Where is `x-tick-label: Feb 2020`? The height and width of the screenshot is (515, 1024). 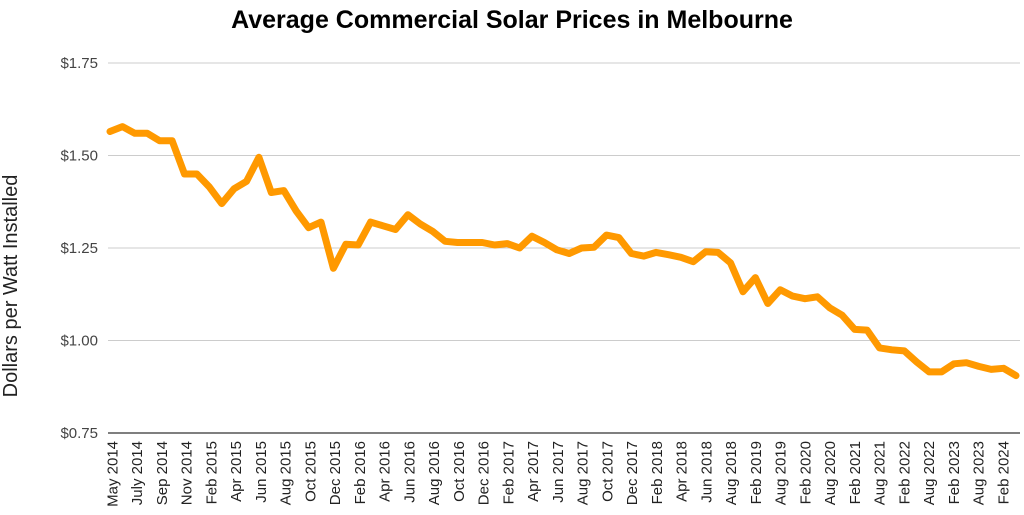 x-tick-label: Feb 2020 is located at coordinates (805, 472).